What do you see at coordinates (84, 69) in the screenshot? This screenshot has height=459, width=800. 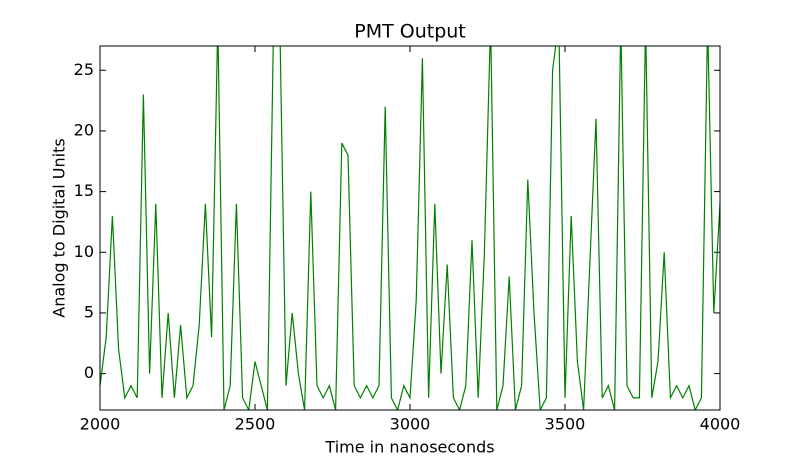 I see `y-tick-label: 25` at bounding box center [84, 69].